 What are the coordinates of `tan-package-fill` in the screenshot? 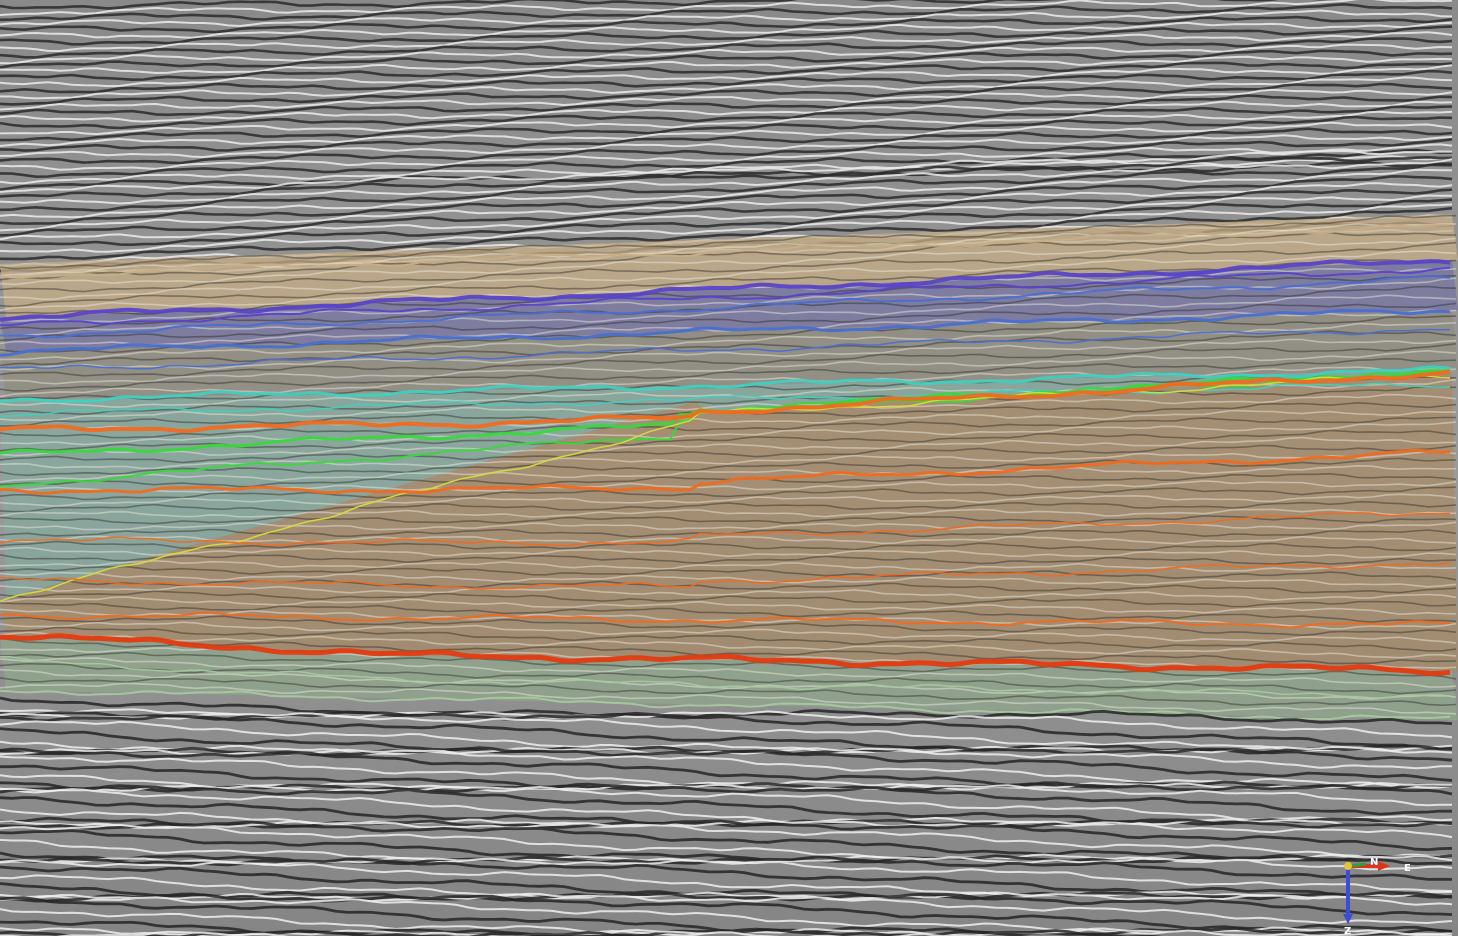 It's located at (729, 266).